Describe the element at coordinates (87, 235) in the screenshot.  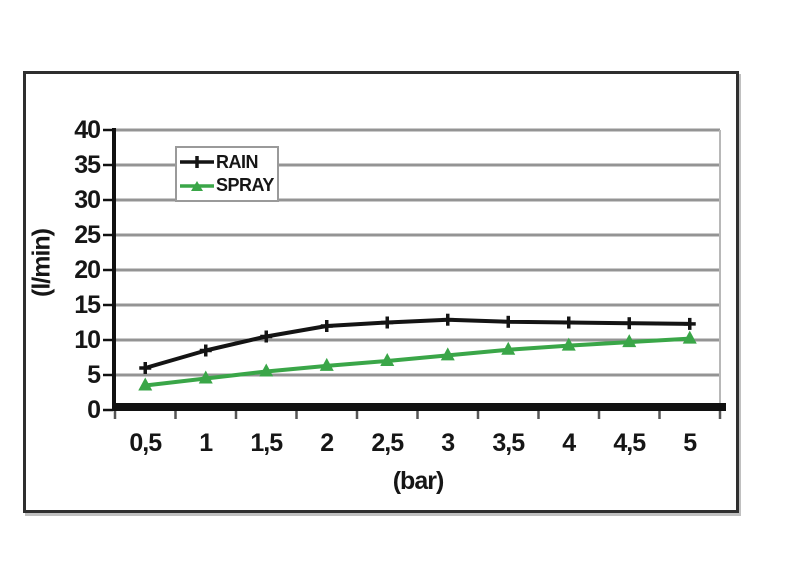
I see `y-axis-tick-label: 25` at that location.